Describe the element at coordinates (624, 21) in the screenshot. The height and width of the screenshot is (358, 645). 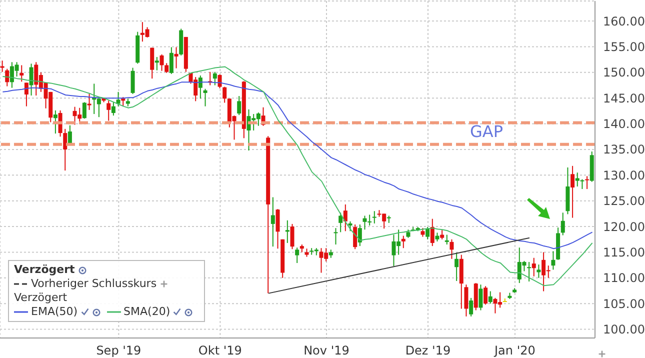
I see `y-tick-label: 160.00` at that location.